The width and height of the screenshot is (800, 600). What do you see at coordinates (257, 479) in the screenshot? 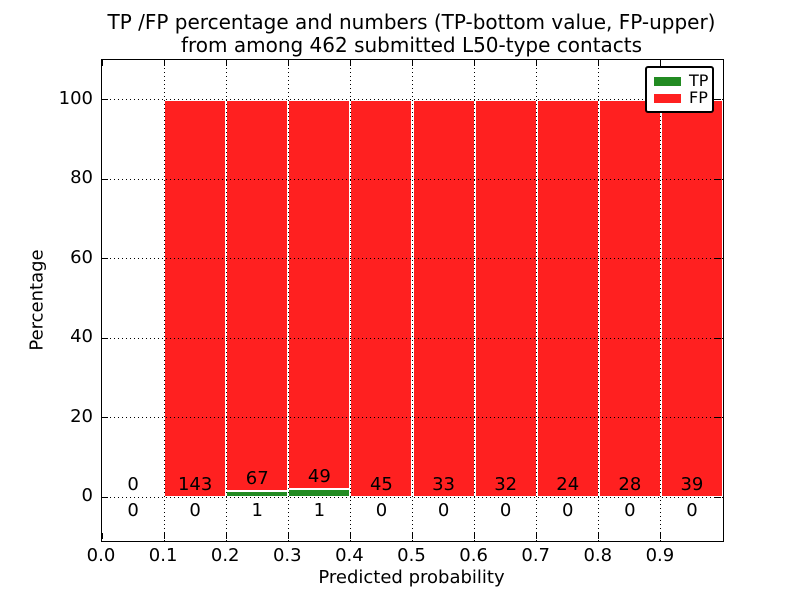
I see `fp-count-label: 67` at bounding box center [257, 479].